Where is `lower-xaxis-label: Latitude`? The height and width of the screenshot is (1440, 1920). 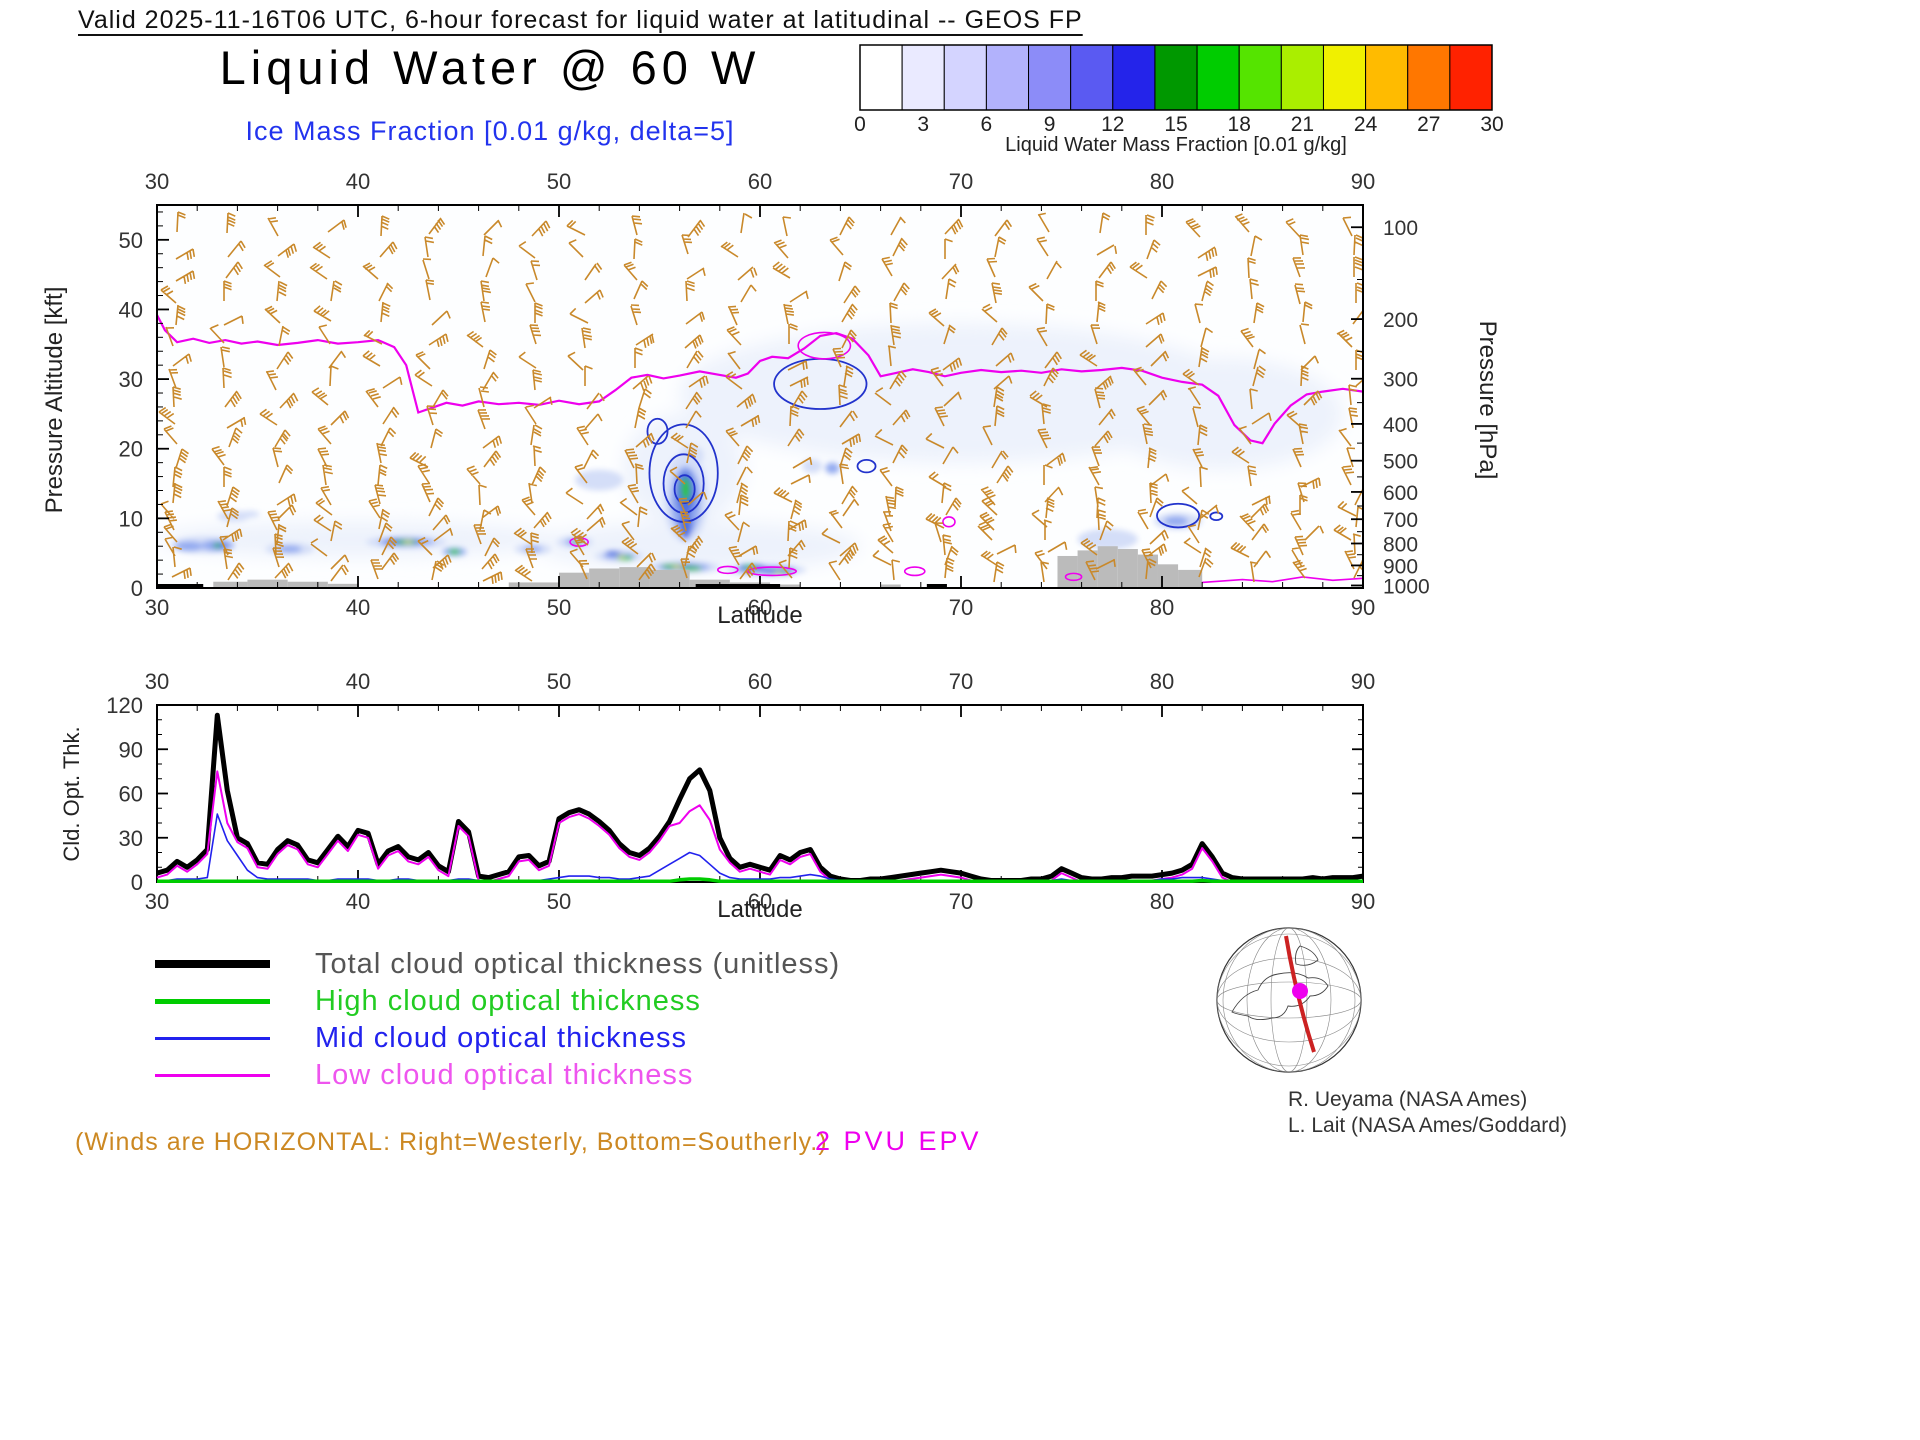 lower-xaxis-label: Latitude is located at coordinates (760, 909).